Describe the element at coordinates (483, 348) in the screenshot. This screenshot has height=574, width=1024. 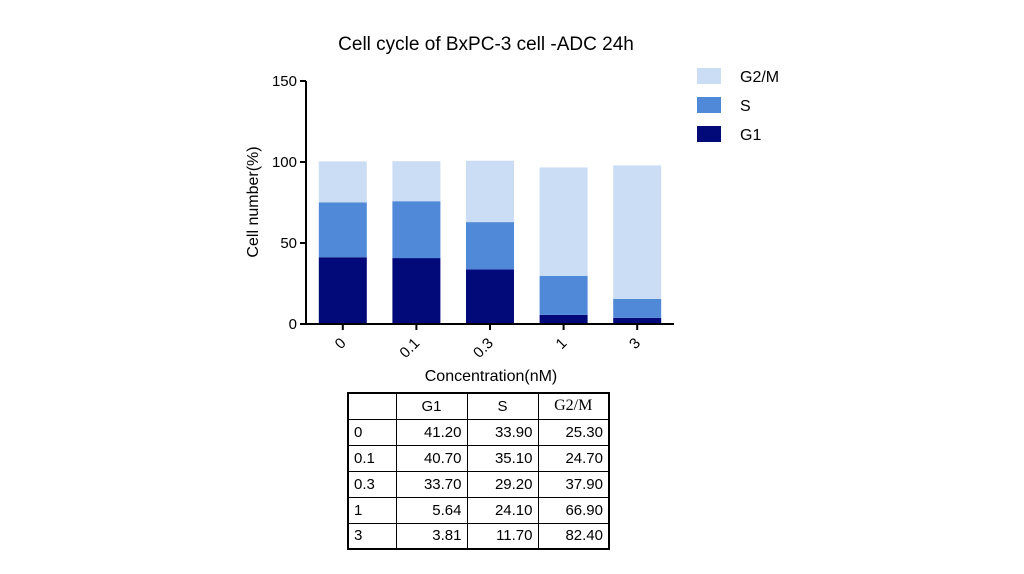
I see `x-tick-label: 0.3` at that location.